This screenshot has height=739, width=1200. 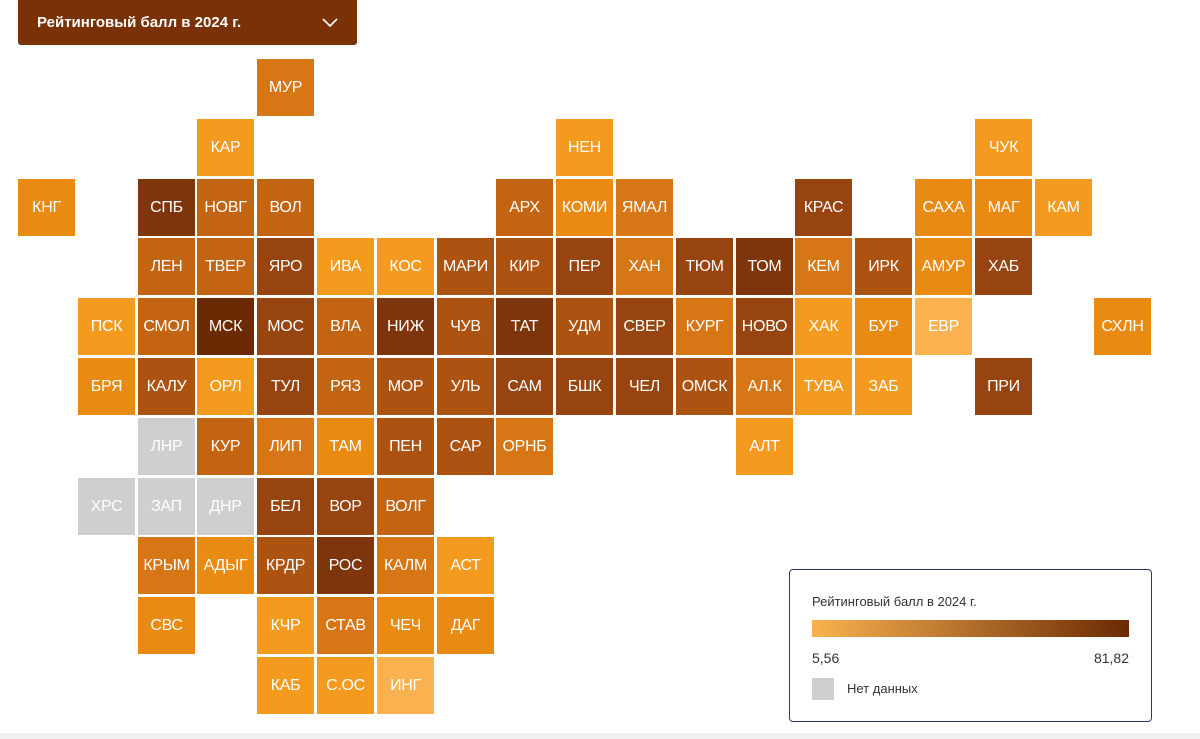 What do you see at coordinates (166, 446) in the screenshot?
I see `region-tile: ЛНР` at bounding box center [166, 446].